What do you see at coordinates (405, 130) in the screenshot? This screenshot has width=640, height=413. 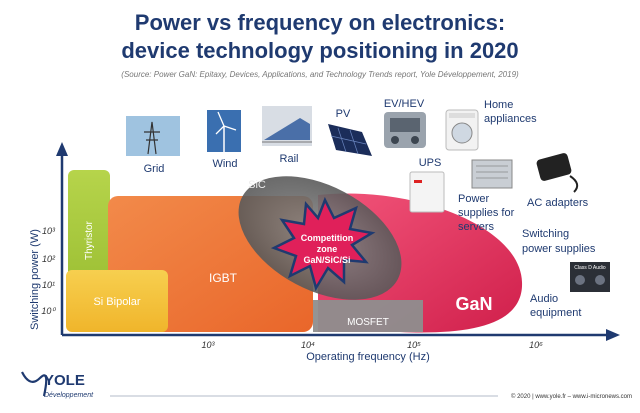 I see `ev-engine-icon` at bounding box center [405, 130].